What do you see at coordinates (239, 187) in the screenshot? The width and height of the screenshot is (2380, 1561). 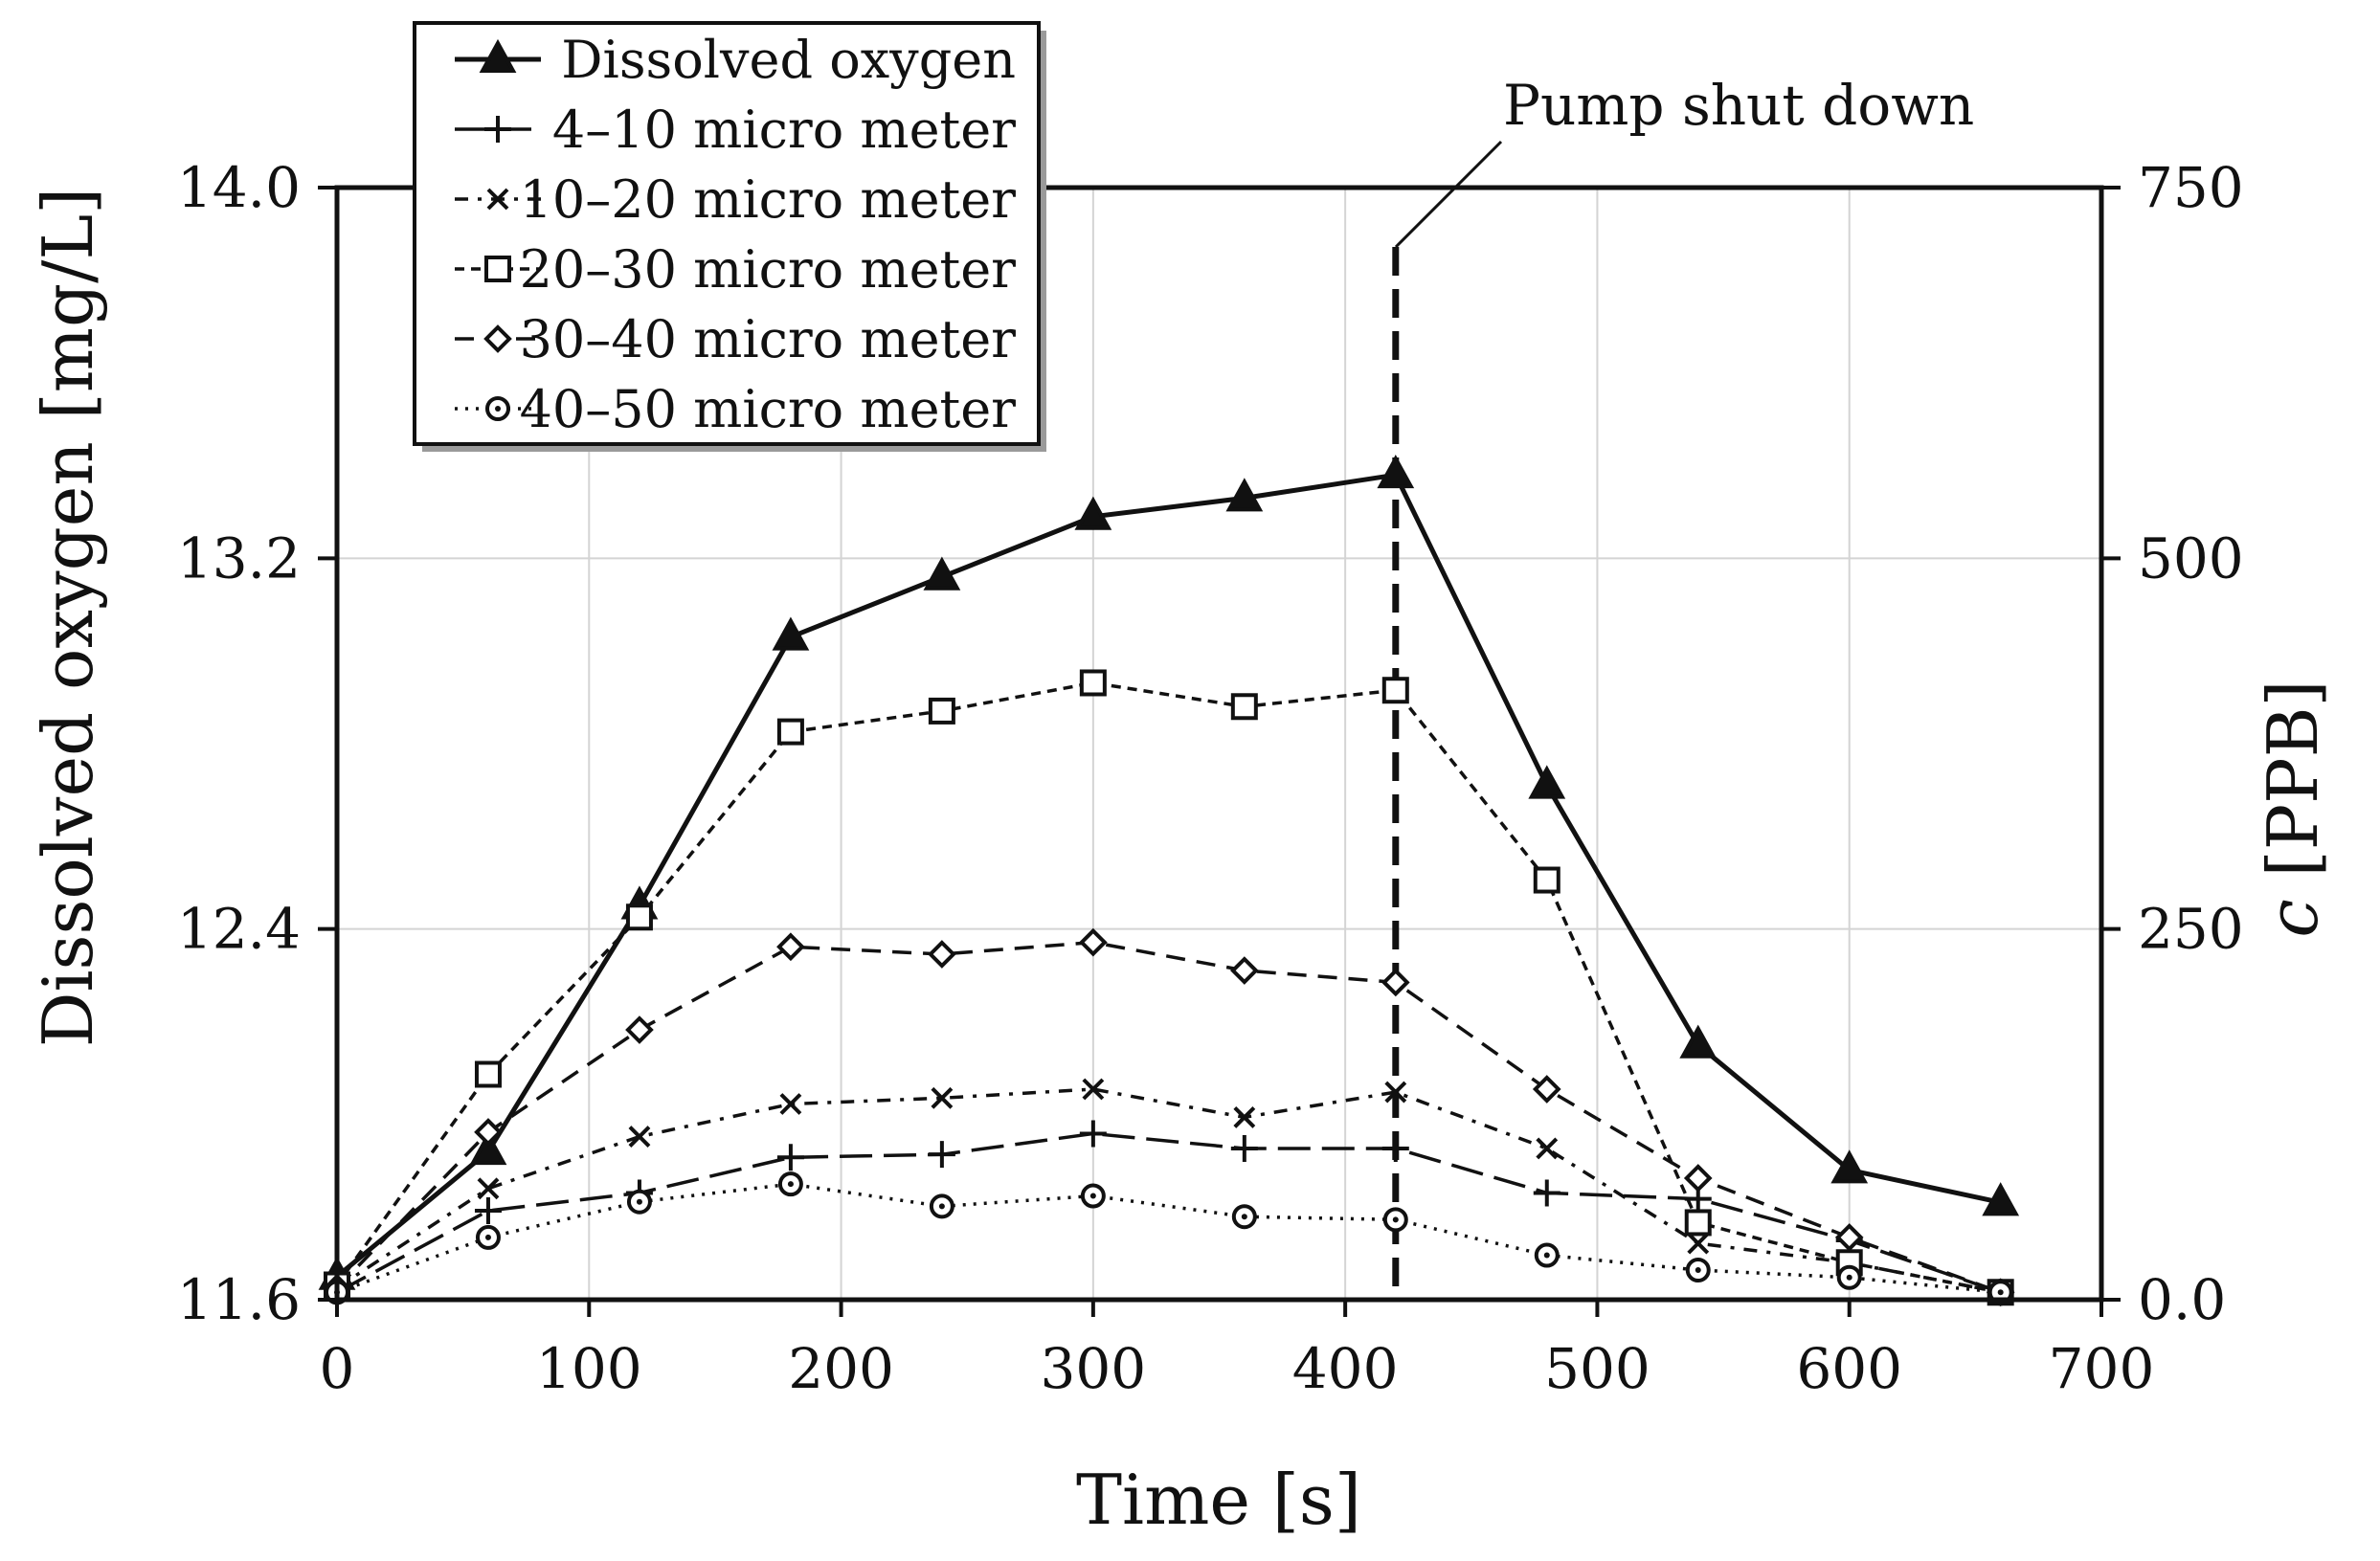 I see `y-left-tick-label: 14.0` at bounding box center [239, 187].